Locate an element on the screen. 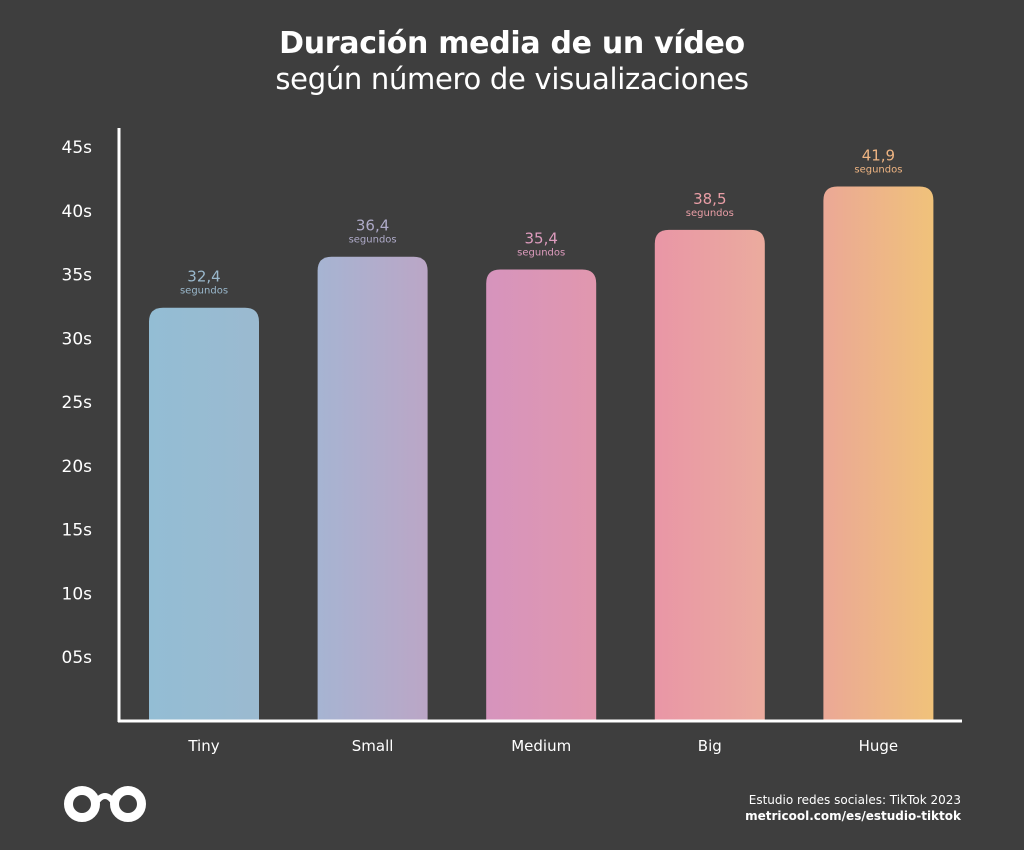 This screenshot has width=1024, height=850. source-url: metricool.com/es/estudio-tiktok is located at coordinates (853, 816).